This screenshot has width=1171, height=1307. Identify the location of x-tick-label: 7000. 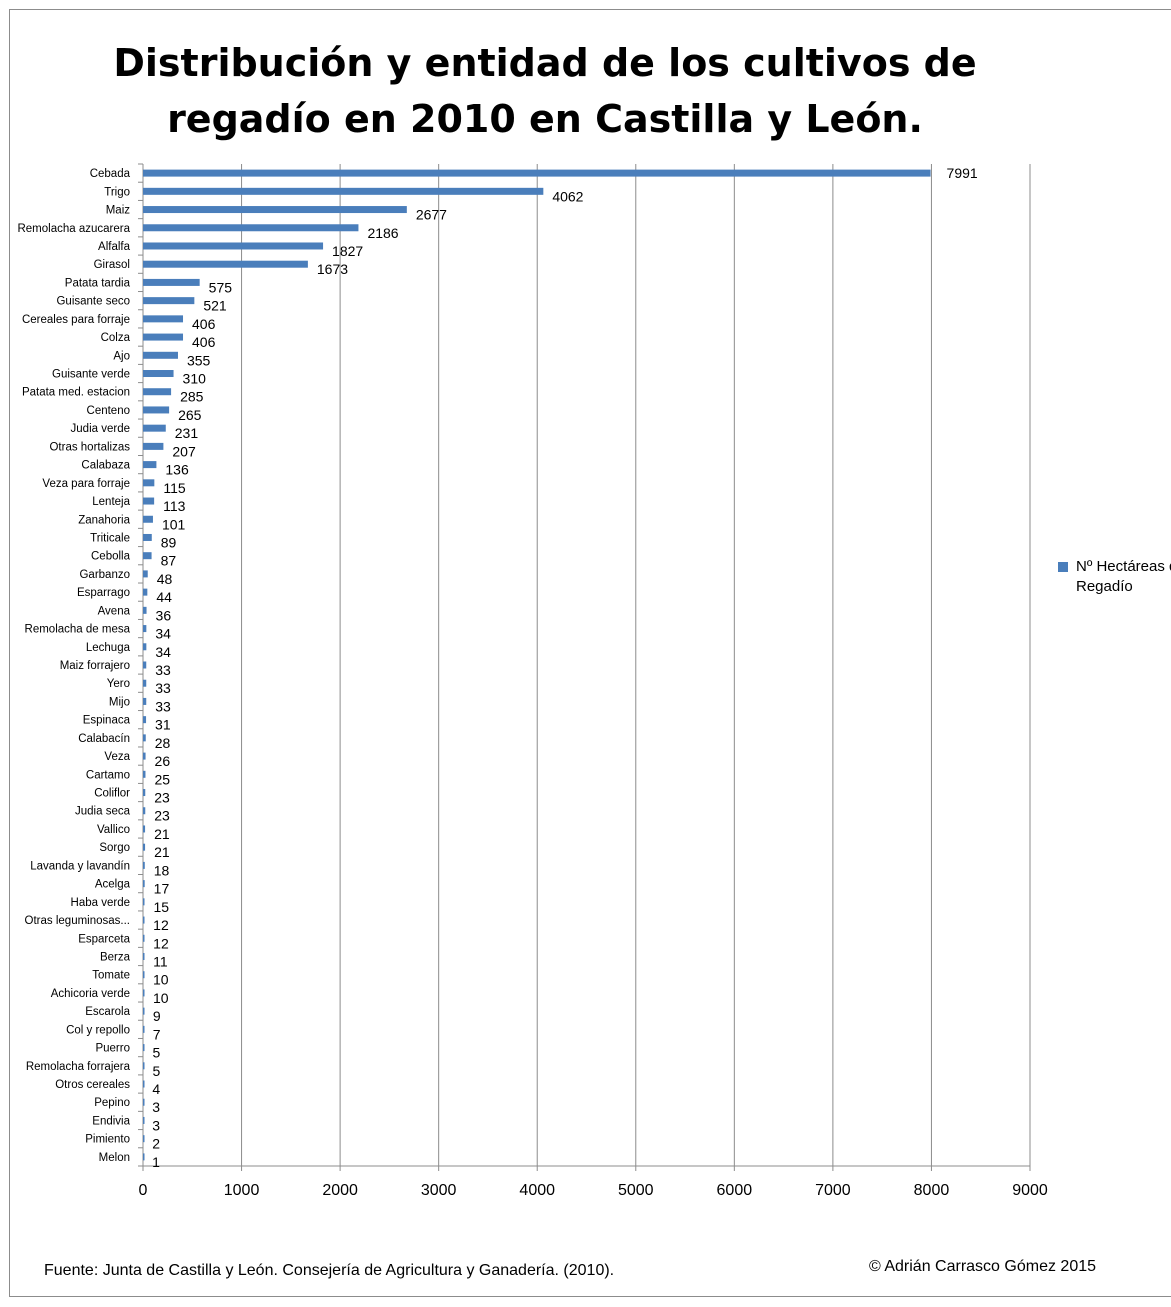
(833, 1190).